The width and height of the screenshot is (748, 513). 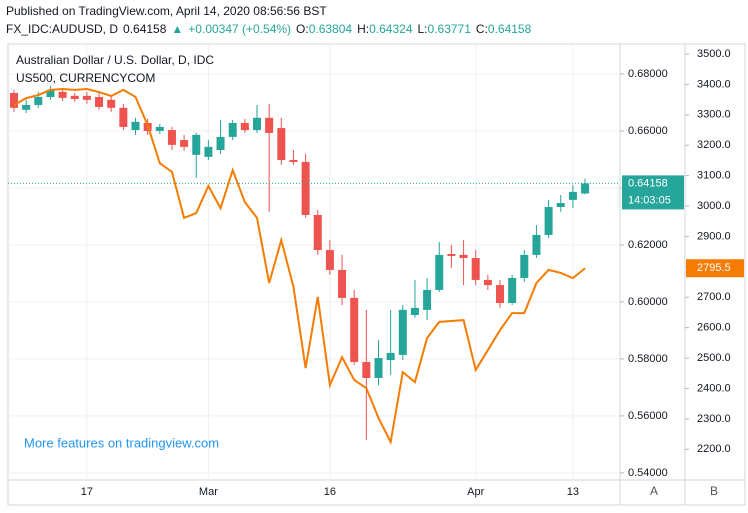 I want to click on y-tick-label: 0.68000, so click(x=648, y=74).